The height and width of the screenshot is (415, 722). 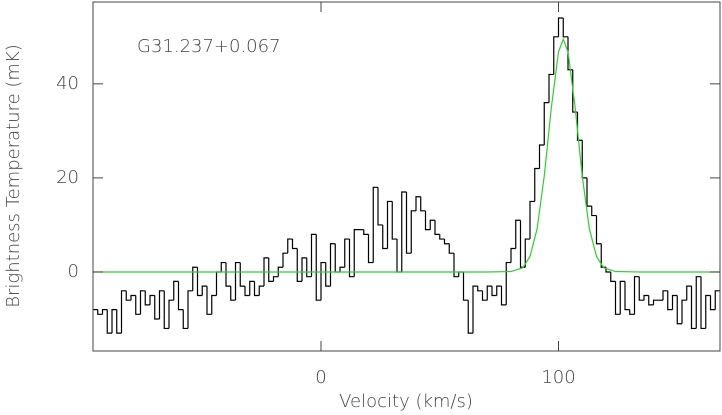 What do you see at coordinates (73, 271) in the screenshot?
I see `y-tick-label: 0` at bounding box center [73, 271].